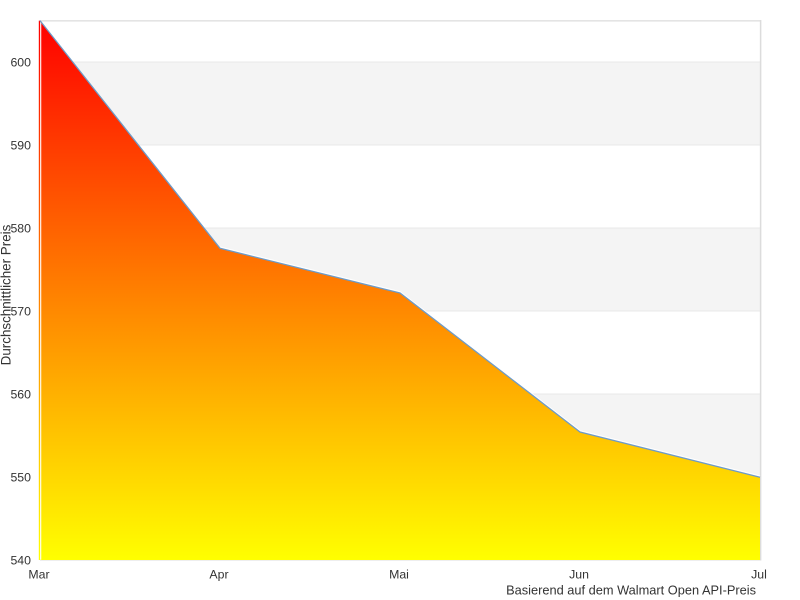  I want to click on svg-text: Jul, so click(759, 575).